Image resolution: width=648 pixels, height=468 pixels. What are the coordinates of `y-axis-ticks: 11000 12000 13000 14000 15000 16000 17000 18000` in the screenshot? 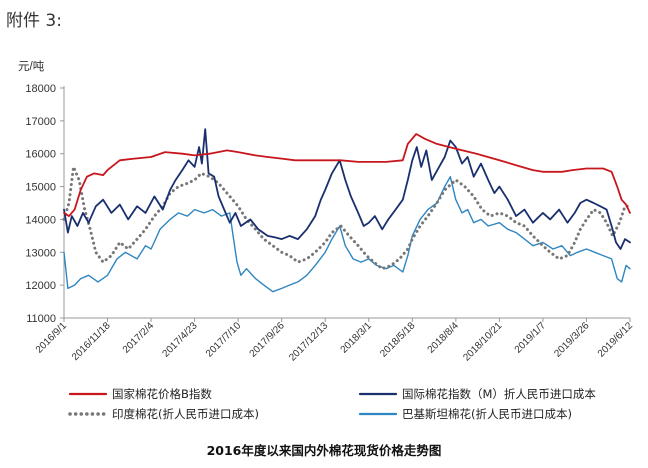 It's located at (44, 204).